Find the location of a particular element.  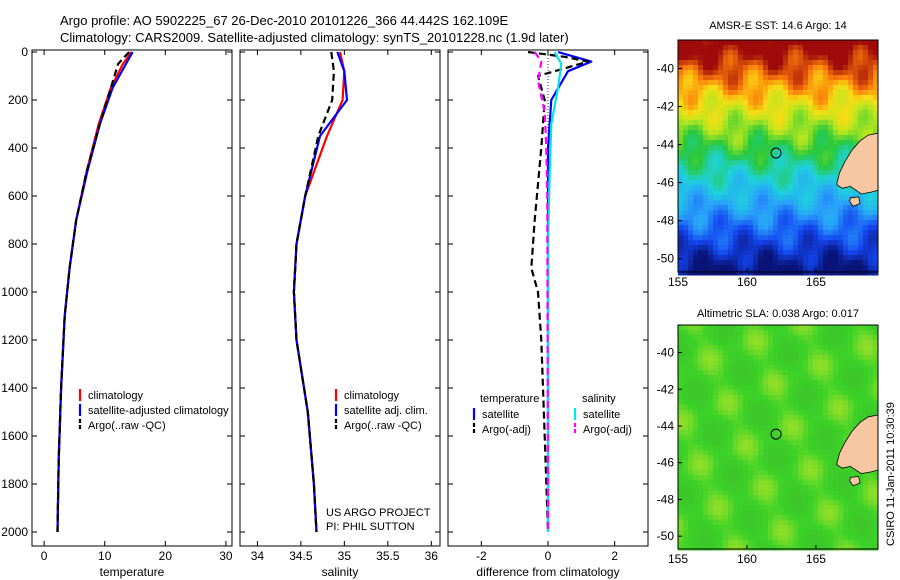

y-tick-label: 1800 is located at coordinates (14, 484).